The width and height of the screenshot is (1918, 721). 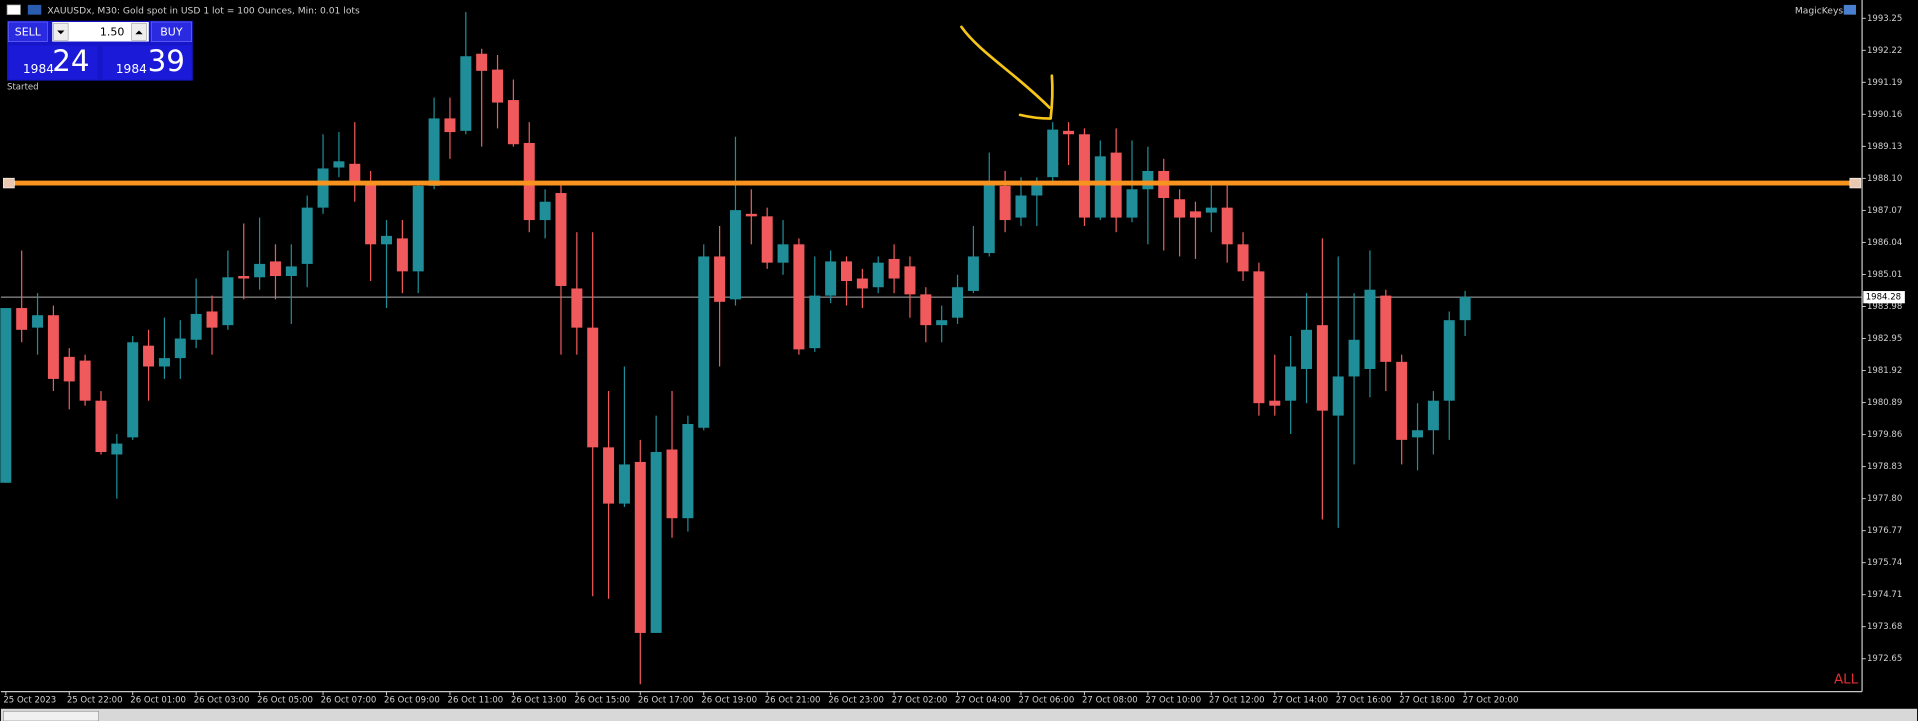 I want to click on tab, so click(x=51, y=715).